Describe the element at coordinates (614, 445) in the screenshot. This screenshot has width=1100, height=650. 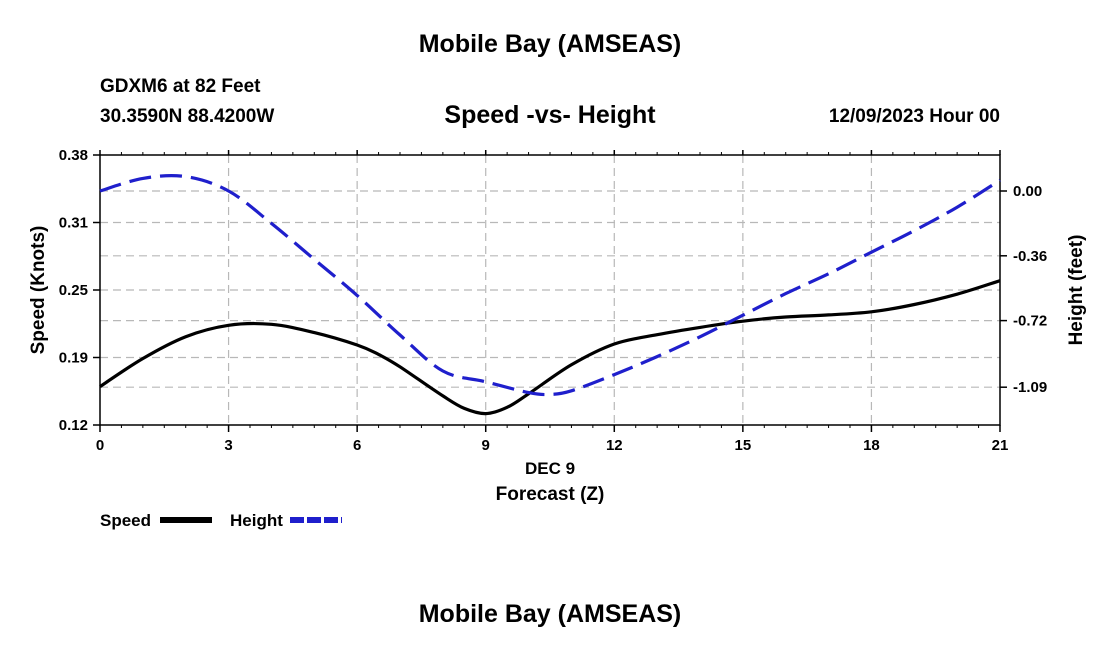
I see `x-tick-label: 12` at that location.